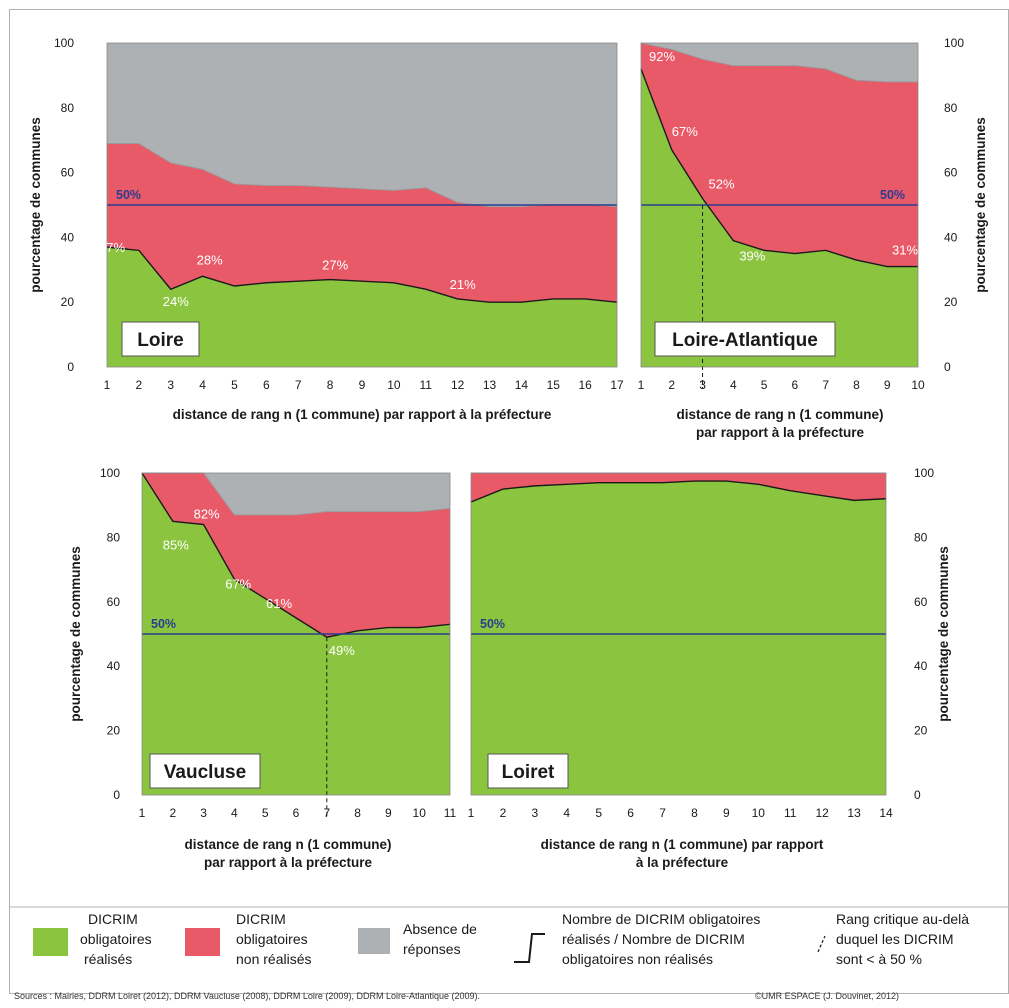 The width and height of the screenshot is (1009, 1008). What do you see at coordinates (296, 813) in the screenshot?
I see `x-tick-2-5: 6` at bounding box center [296, 813].